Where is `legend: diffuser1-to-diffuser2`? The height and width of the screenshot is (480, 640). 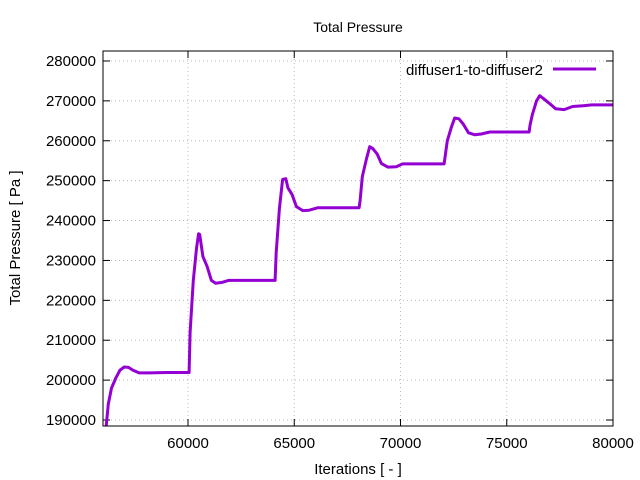
legend: diffuser1-to-diffuser2 is located at coordinates (501, 70).